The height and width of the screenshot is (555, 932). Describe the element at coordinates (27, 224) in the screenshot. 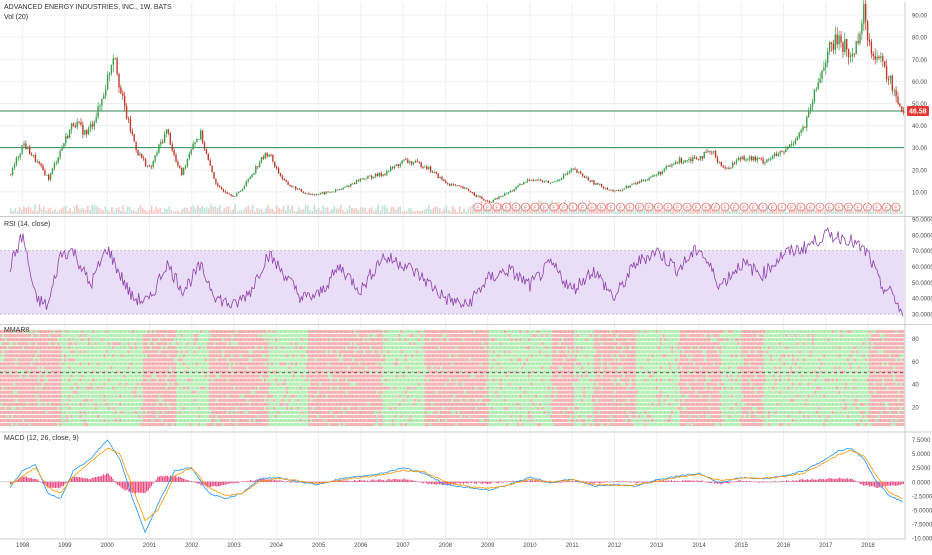

I see `rsi-label: RSI (14, close)` at that location.